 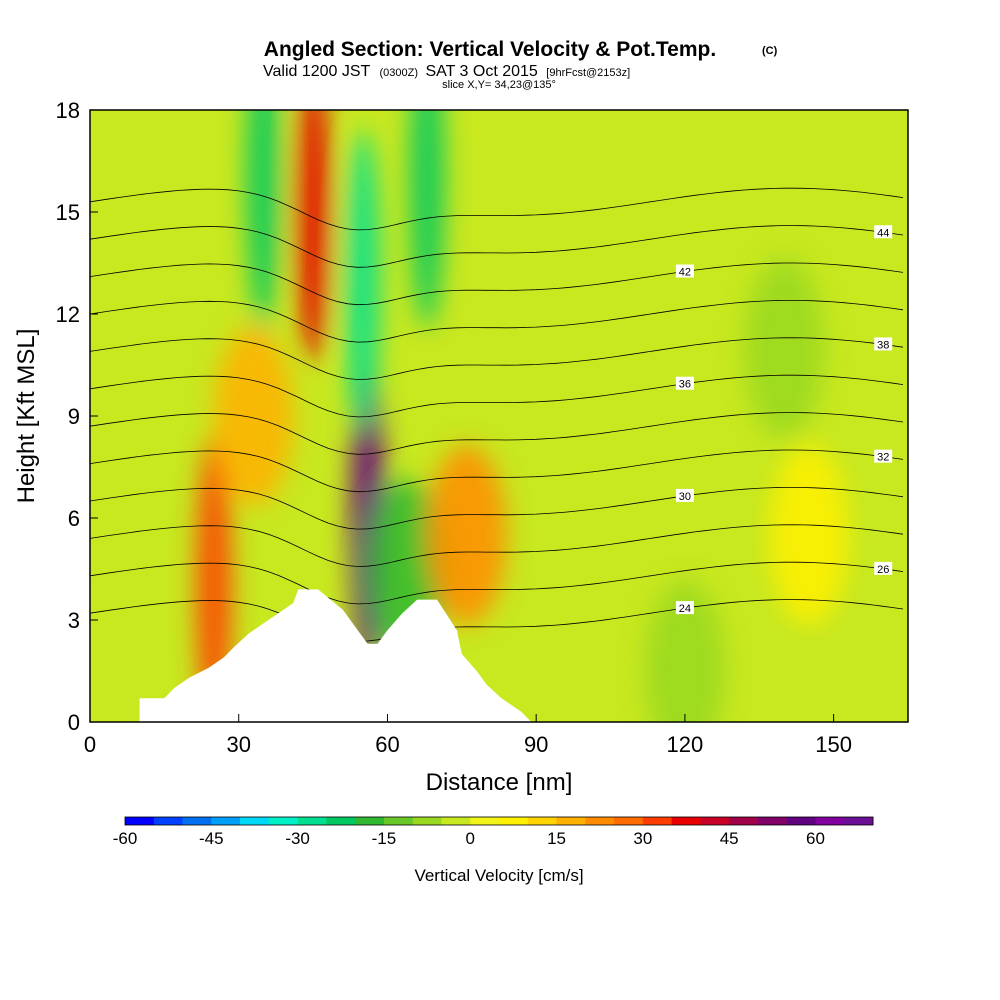 I want to click on valid-date: SAT 3 Oct 2015, so click(x=481, y=71).